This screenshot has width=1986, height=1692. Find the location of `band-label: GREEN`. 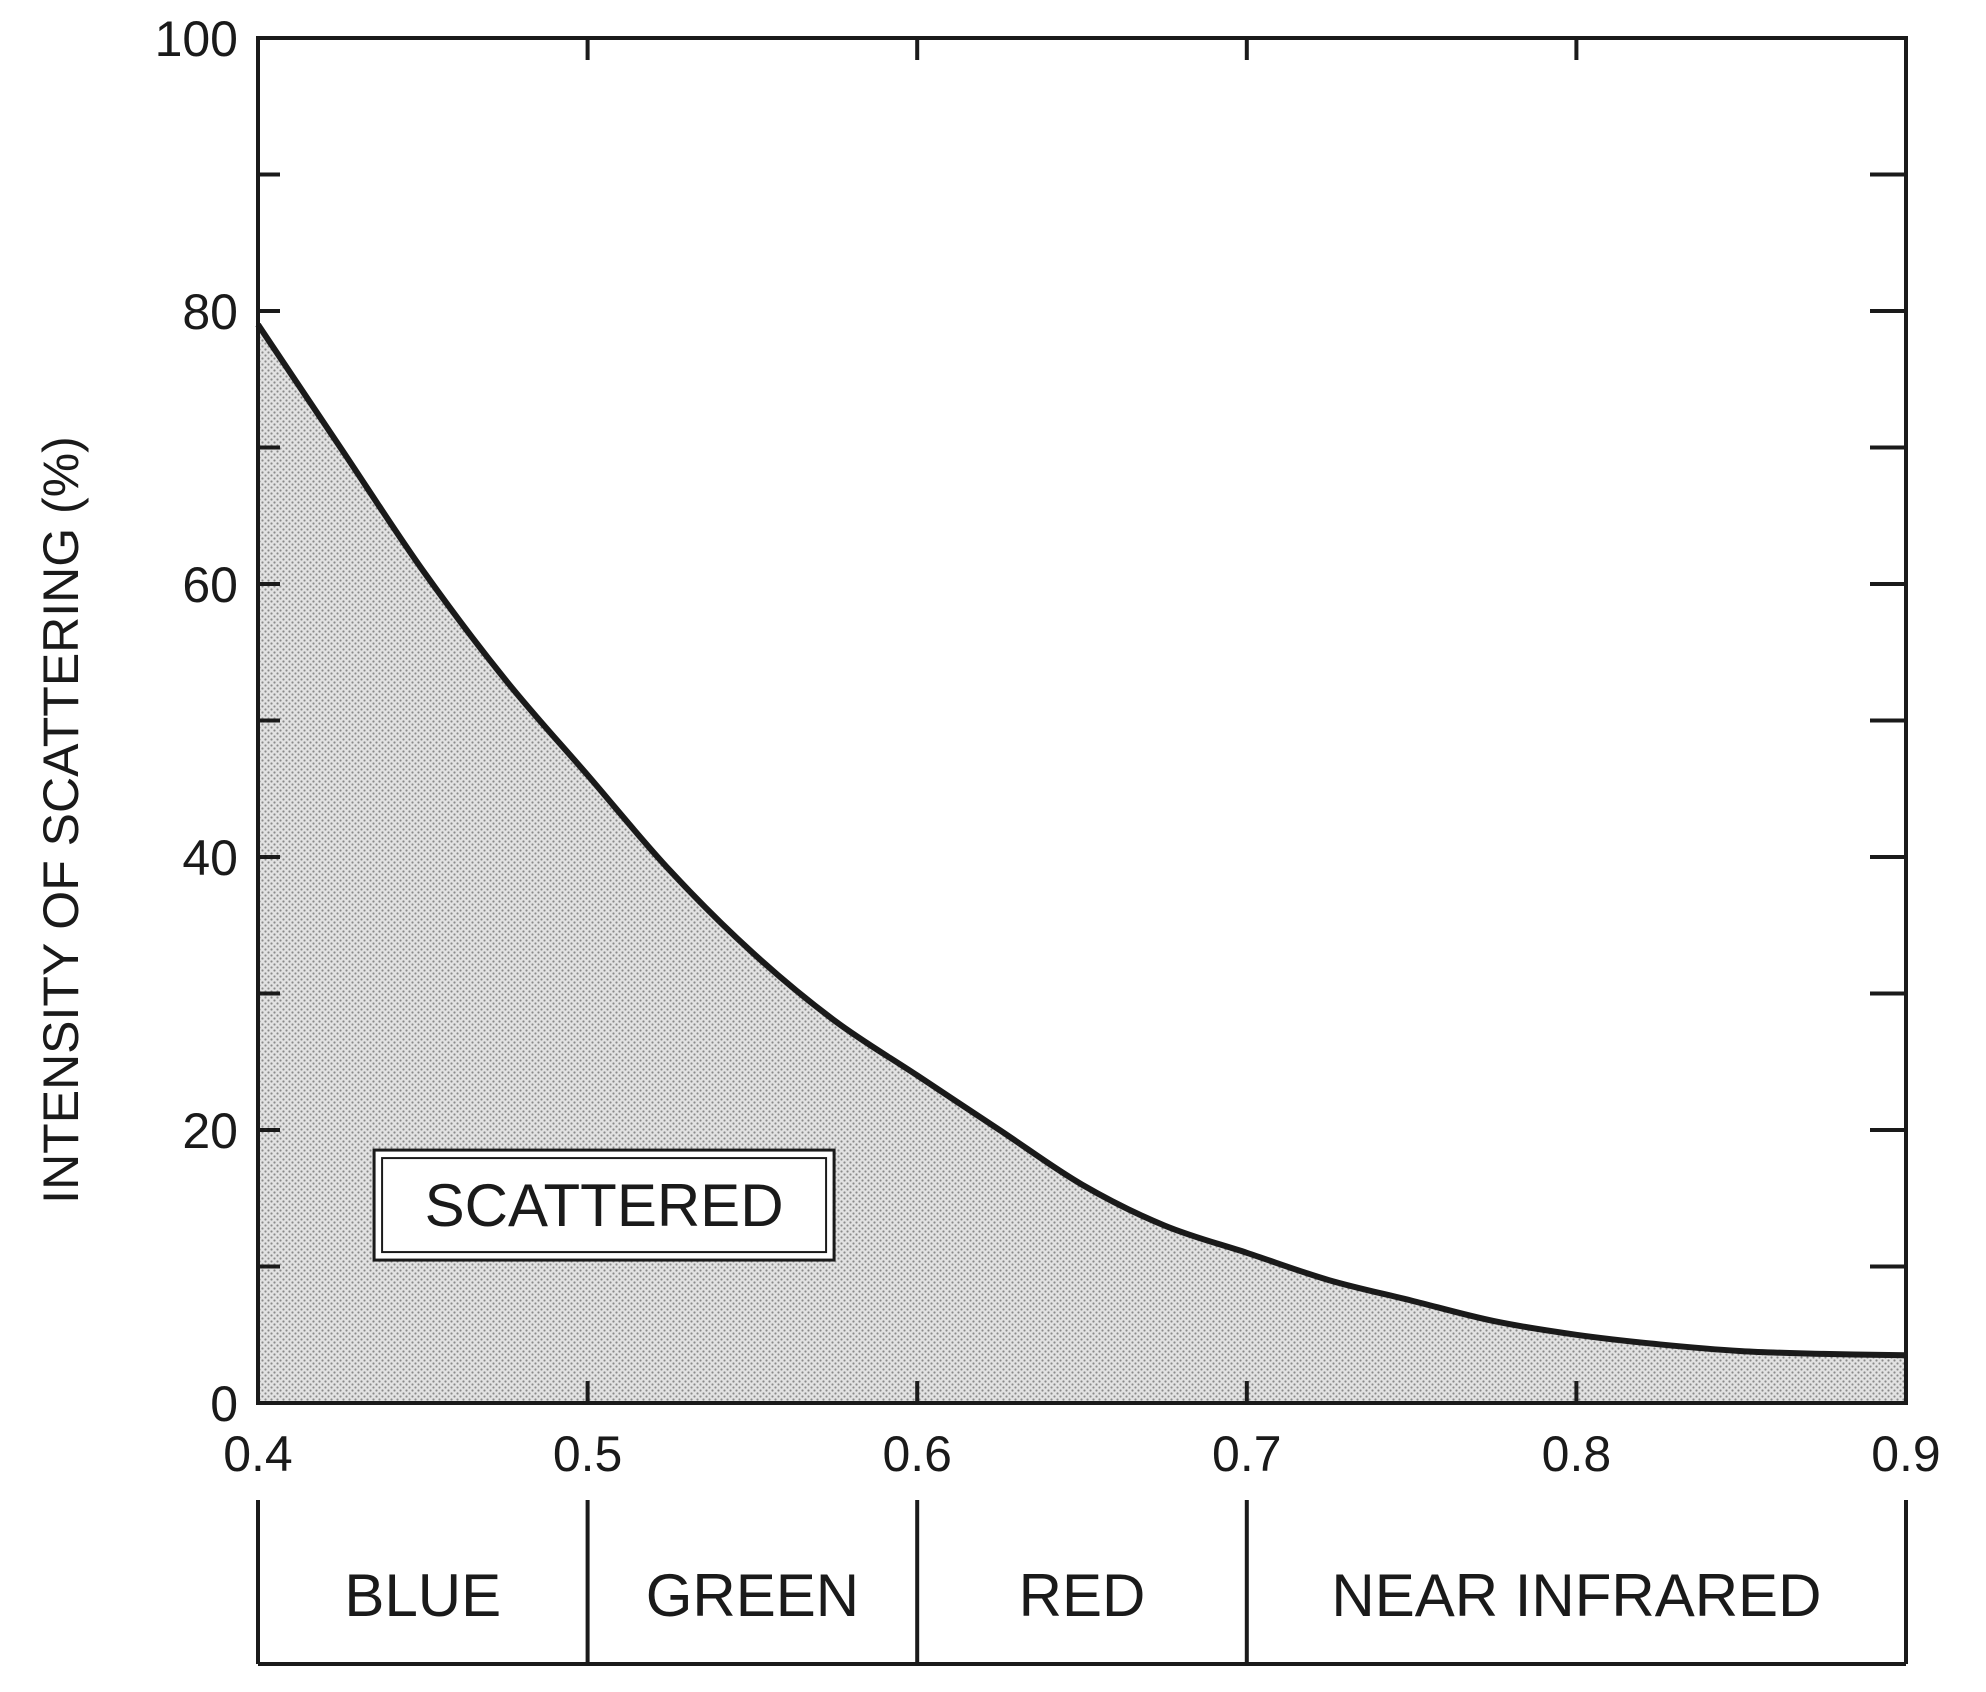

band-label: GREEN is located at coordinates (752, 1595).